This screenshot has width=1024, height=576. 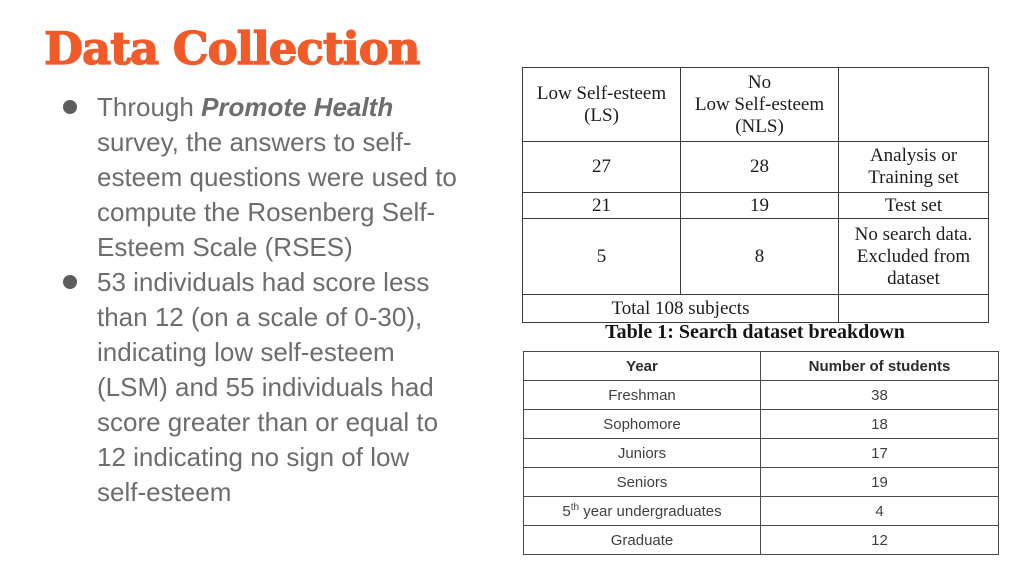 I want to click on cell-nls: 19, so click(x=759, y=205).